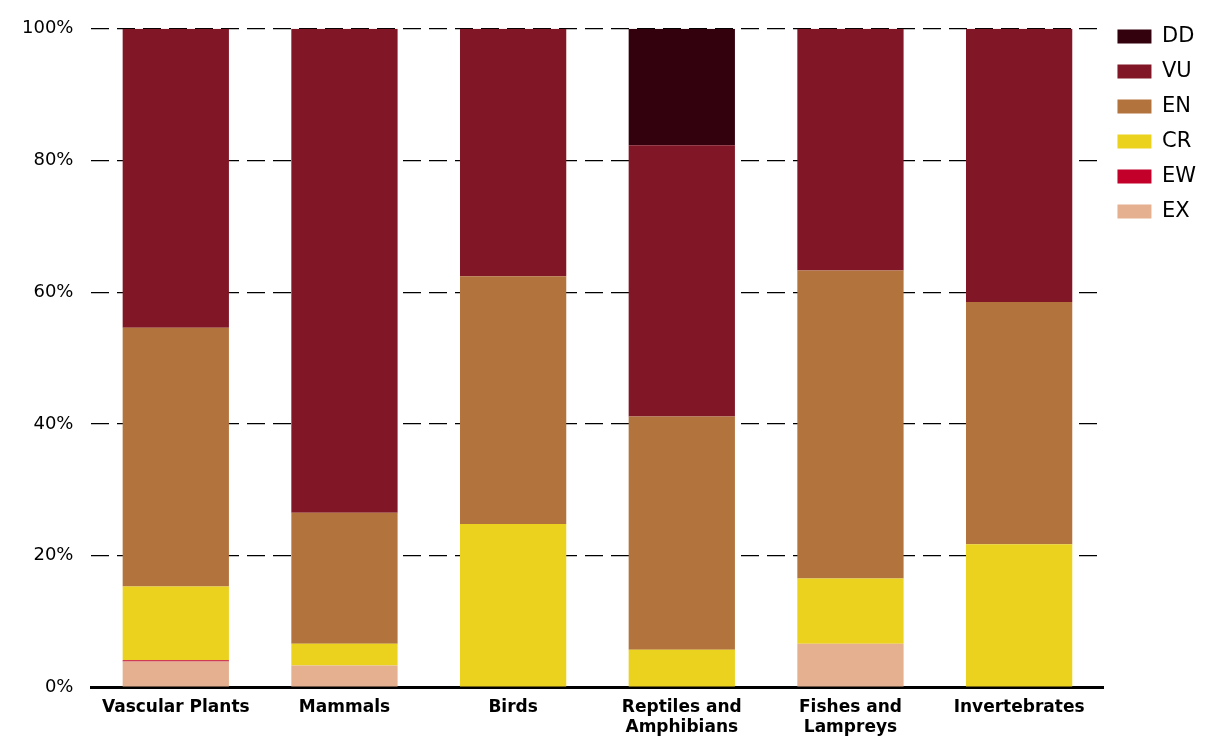 The image size is (1216, 752). What do you see at coordinates (1179, 174) in the screenshot?
I see `legend-label: EW` at bounding box center [1179, 174].